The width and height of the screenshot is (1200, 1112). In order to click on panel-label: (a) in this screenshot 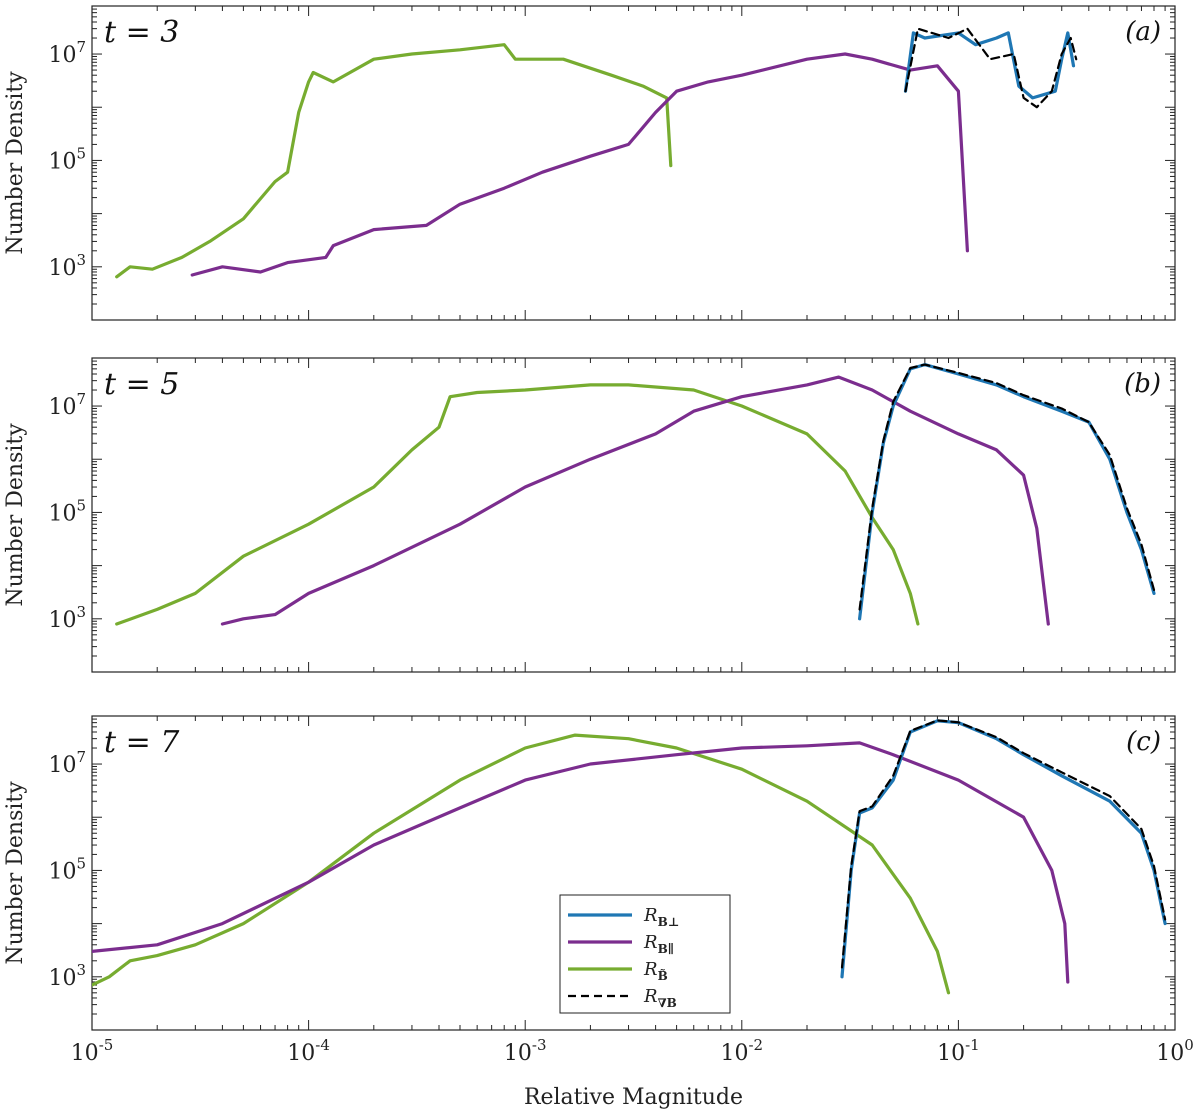, I will do `click(1143, 32)`.